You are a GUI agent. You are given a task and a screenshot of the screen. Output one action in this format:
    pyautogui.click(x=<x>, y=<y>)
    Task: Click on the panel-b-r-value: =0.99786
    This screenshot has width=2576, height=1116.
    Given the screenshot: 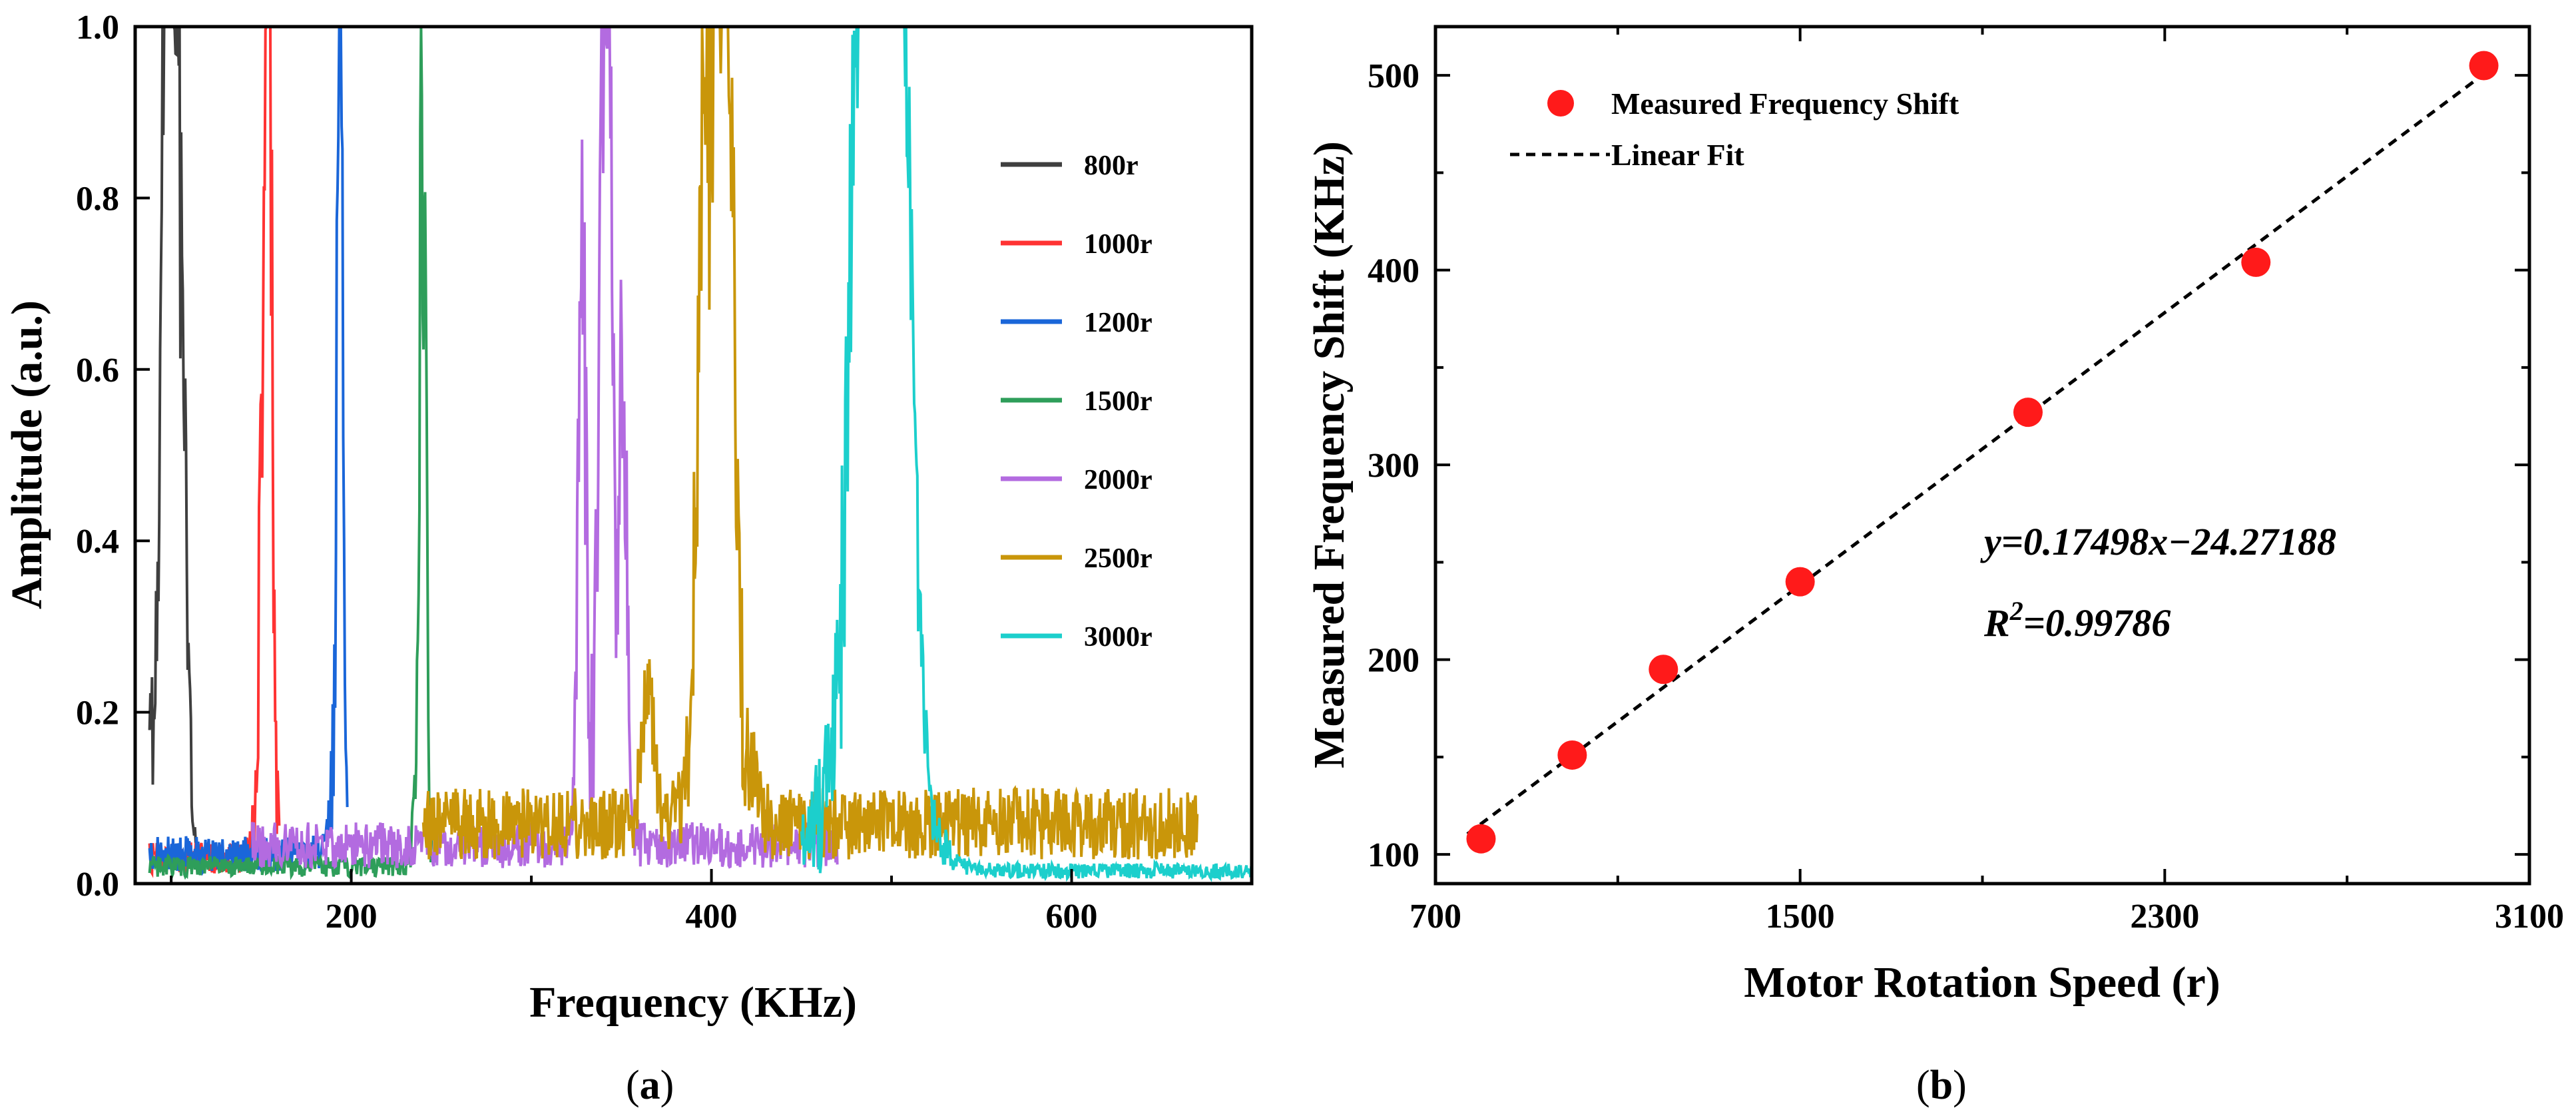 What is the action you would take?
    pyautogui.click(x=2097, y=623)
    